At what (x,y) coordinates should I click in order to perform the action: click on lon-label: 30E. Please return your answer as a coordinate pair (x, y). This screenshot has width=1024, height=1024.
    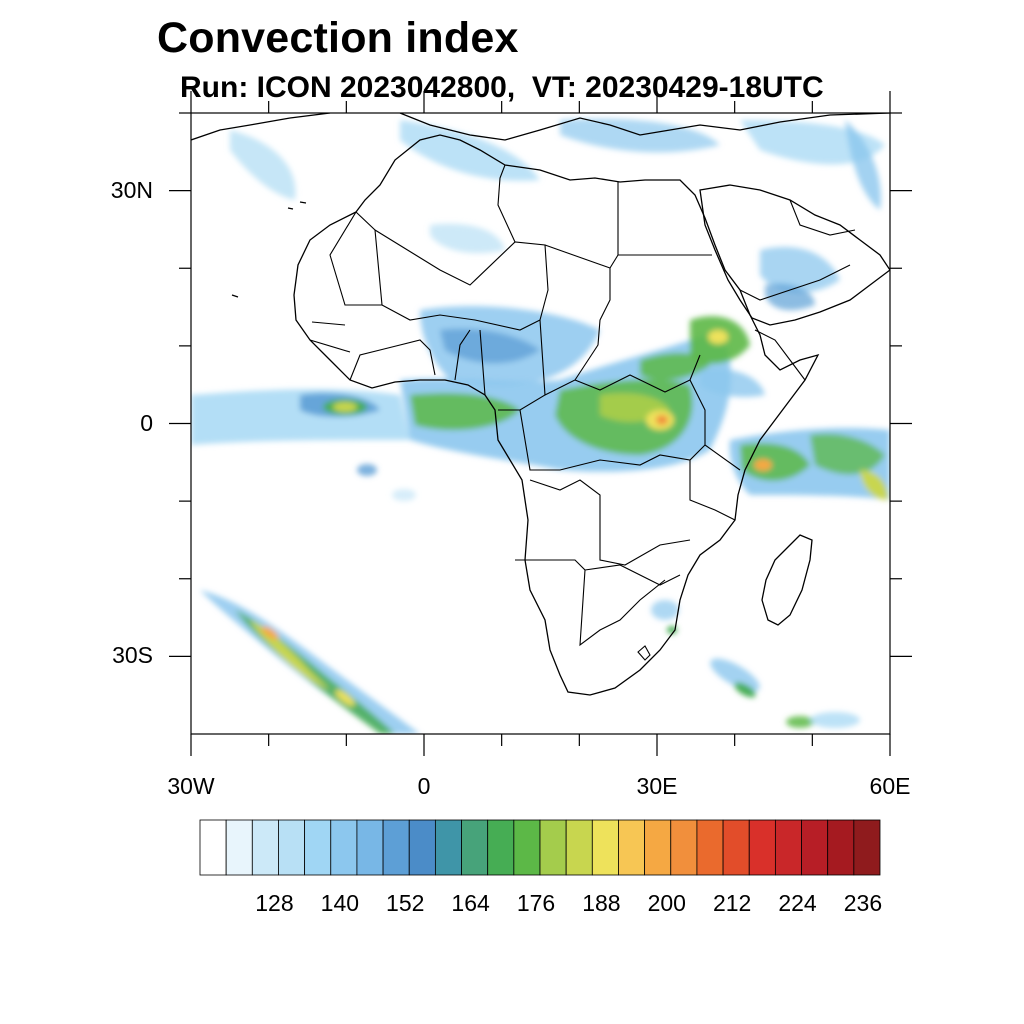
    Looking at the image, I should click on (657, 786).